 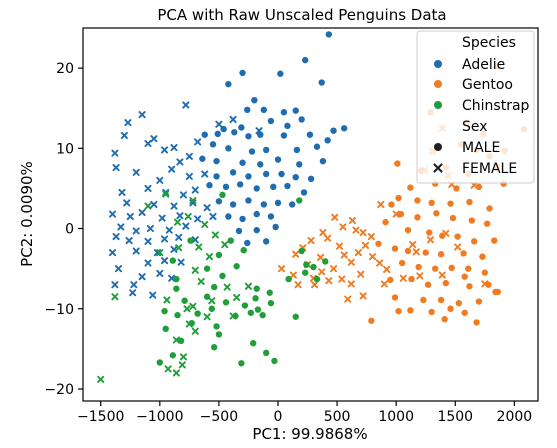 I want to click on legend-box, so click(x=475, y=107).